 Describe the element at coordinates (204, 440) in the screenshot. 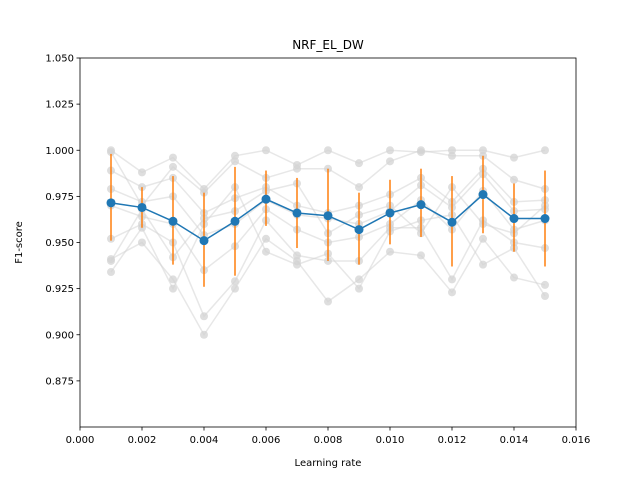

I see `x-tick-label: 0.004` at that location.